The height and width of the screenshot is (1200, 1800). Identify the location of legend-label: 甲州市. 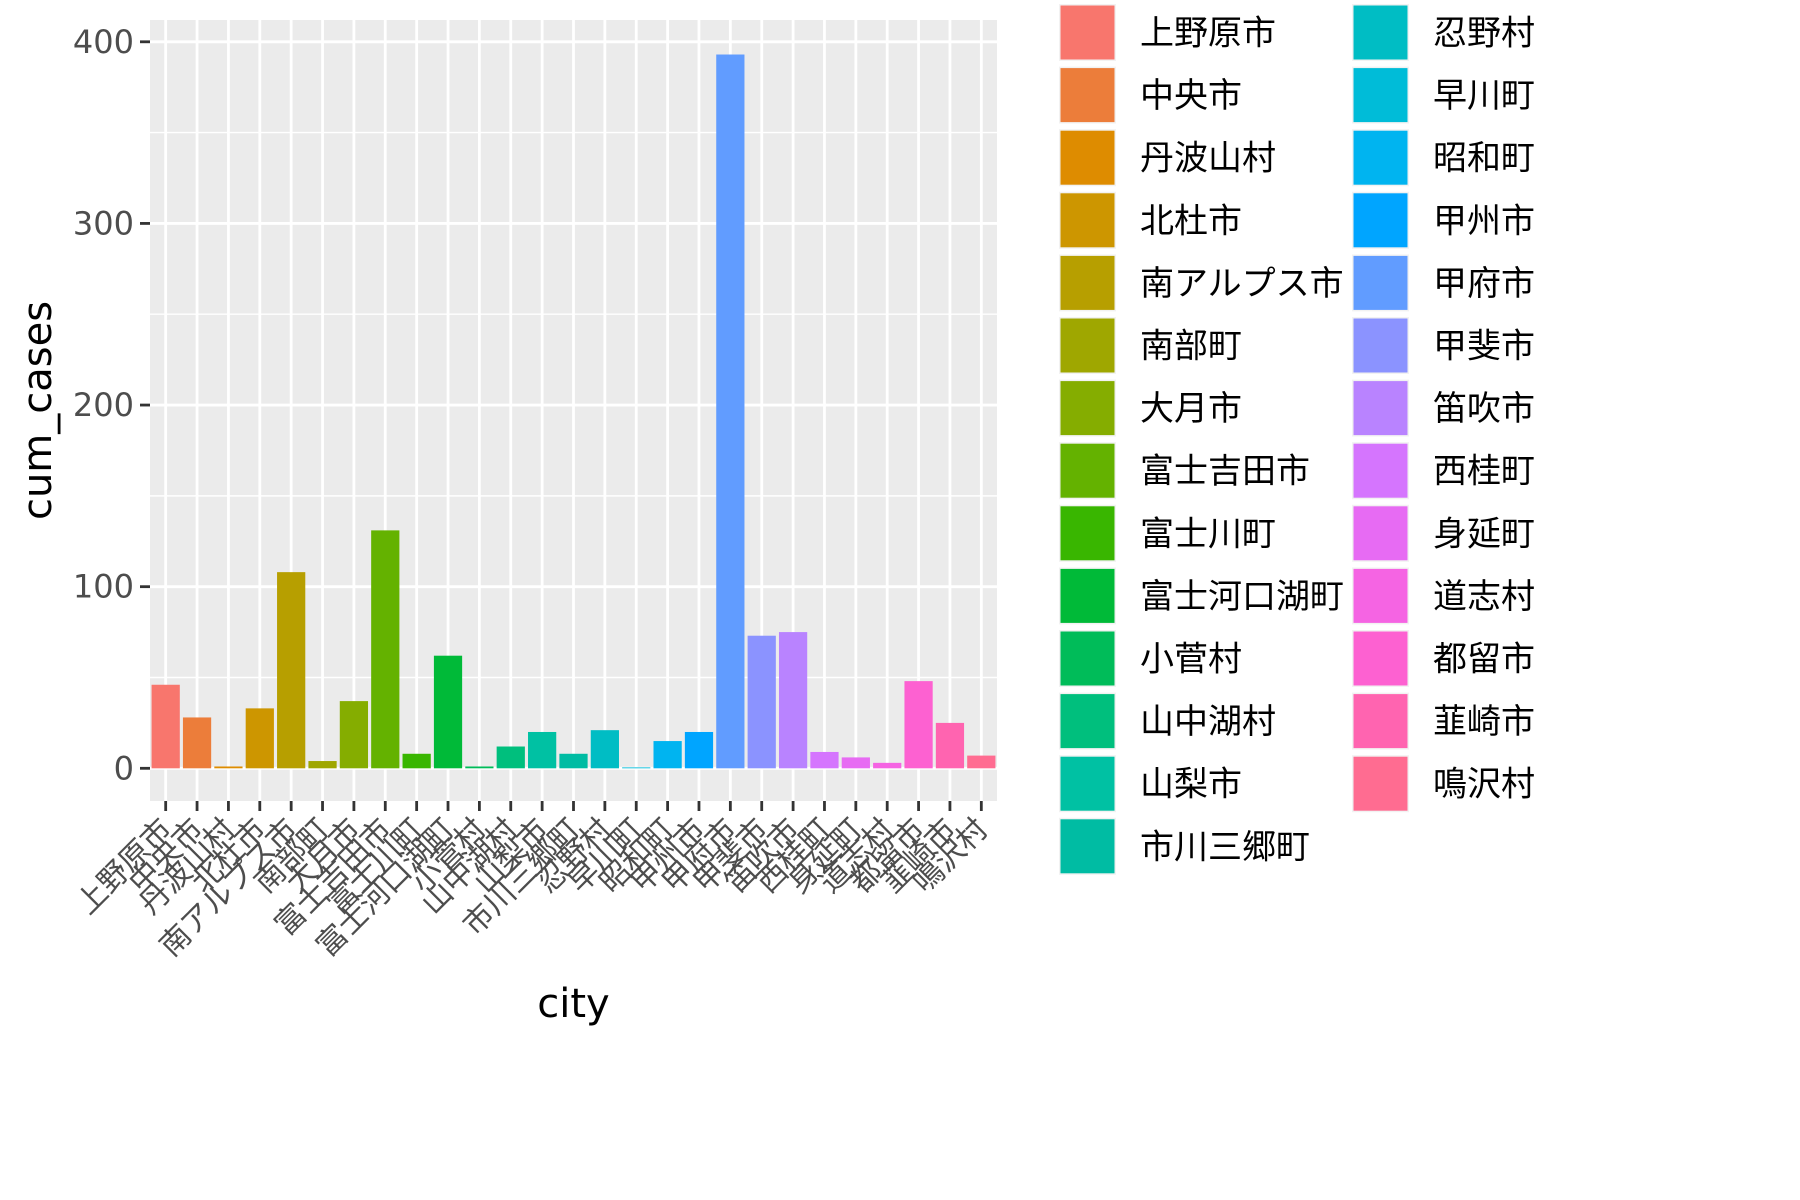
(1484, 221).